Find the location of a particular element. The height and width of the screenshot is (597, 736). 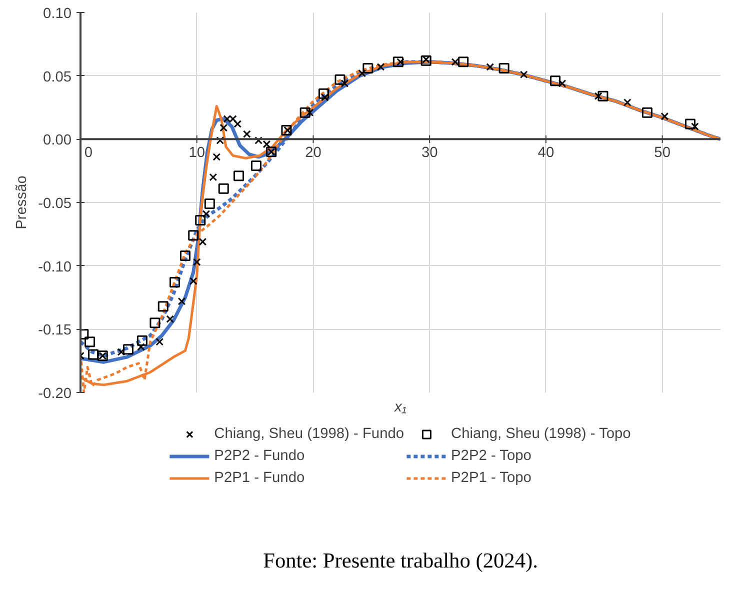

y-tick-label: 0.00 is located at coordinates (57, 140).